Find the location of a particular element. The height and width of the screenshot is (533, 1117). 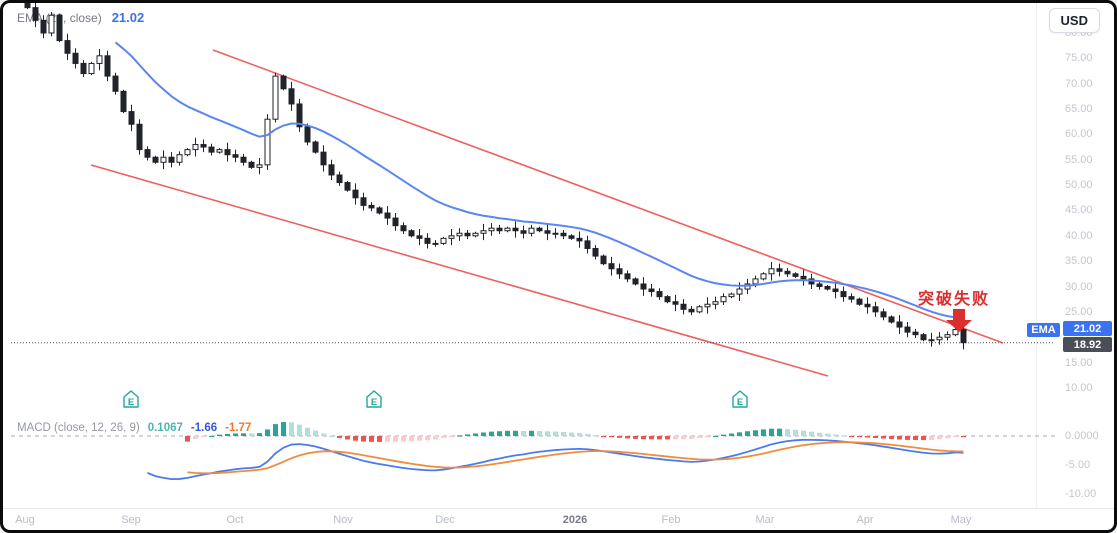

ema-legend-value: 21.02 is located at coordinates (128, 17).